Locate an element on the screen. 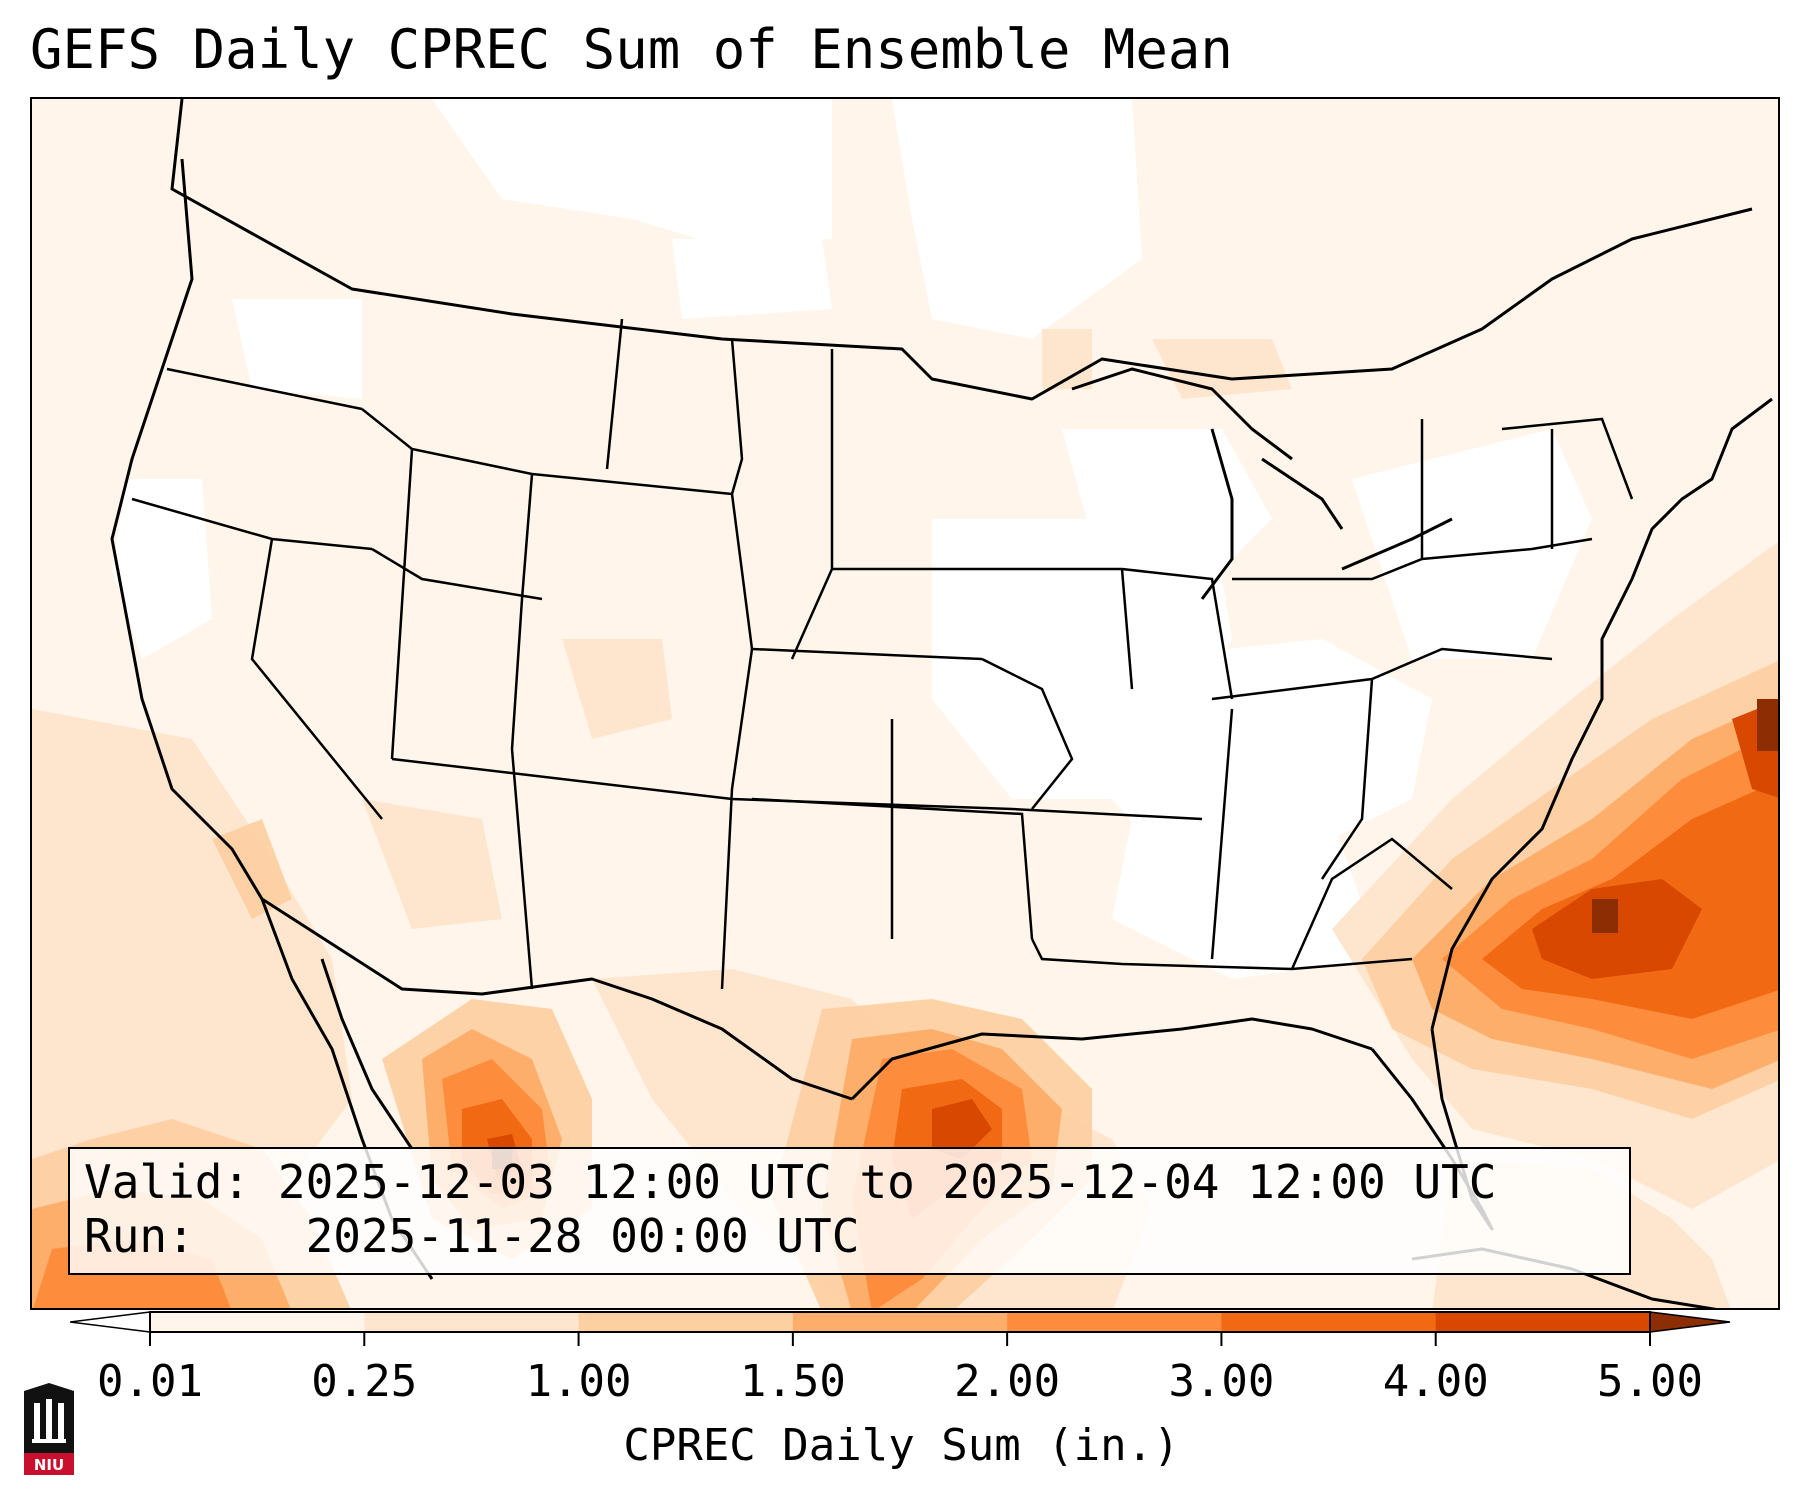 The image size is (1803, 1500). colorbar is located at coordinates (900, 1328).